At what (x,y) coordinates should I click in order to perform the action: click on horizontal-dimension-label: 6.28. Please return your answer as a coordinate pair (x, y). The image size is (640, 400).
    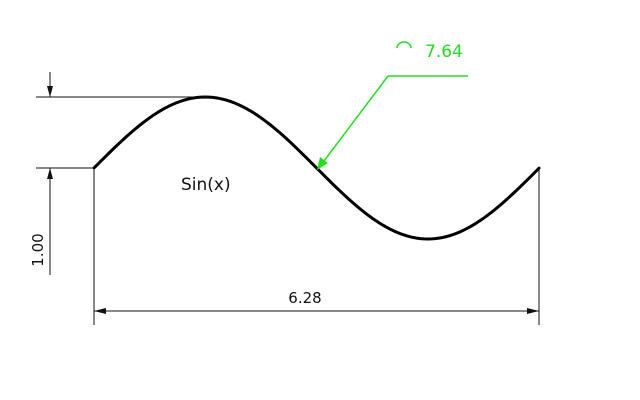
    Looking at the image, I should click on (304, 298).